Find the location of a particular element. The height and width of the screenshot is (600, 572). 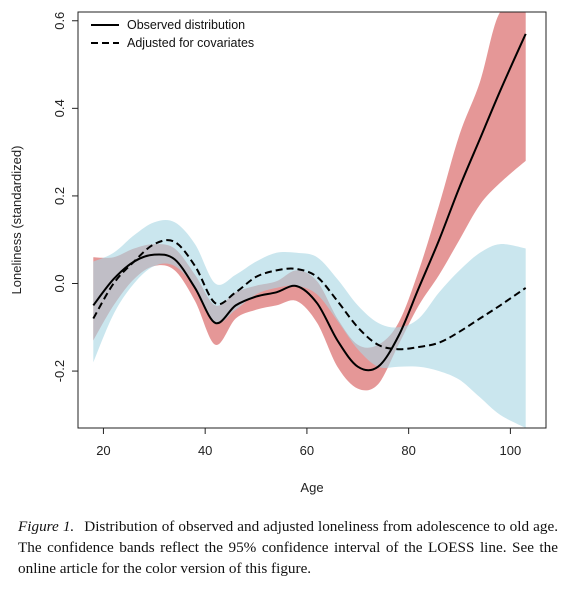

caption-label: Figure 1. is located at coordinates (46, 526).